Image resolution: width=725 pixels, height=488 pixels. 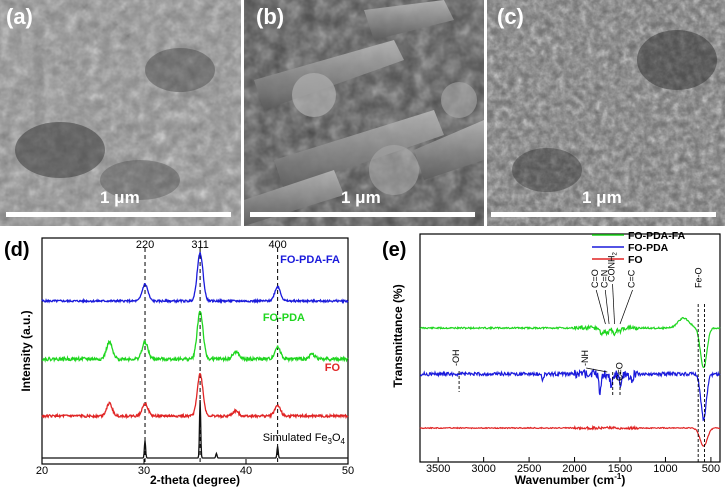 I want to click on scalebar-c, so click(x=603, y=214).